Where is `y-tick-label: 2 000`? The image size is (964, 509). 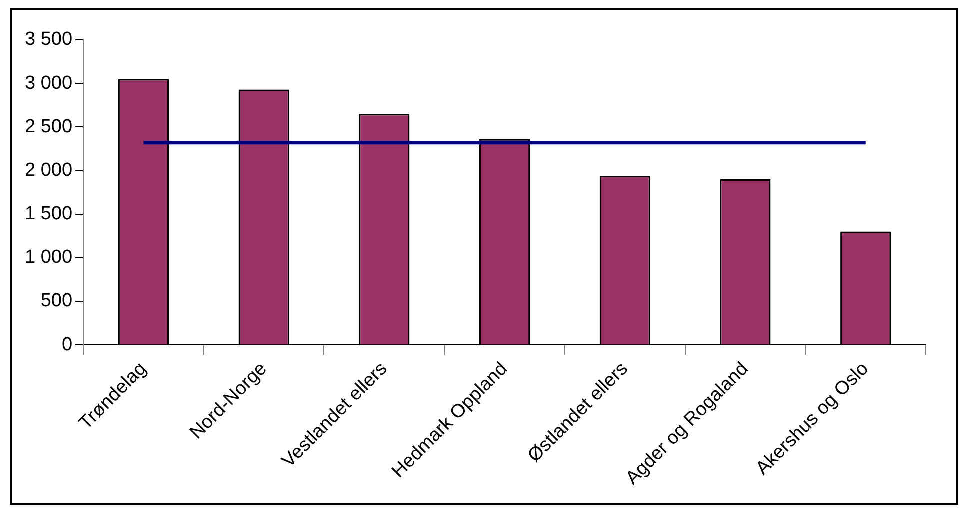 y-tick-label: 2 000 is located at coordinates (49, 170).